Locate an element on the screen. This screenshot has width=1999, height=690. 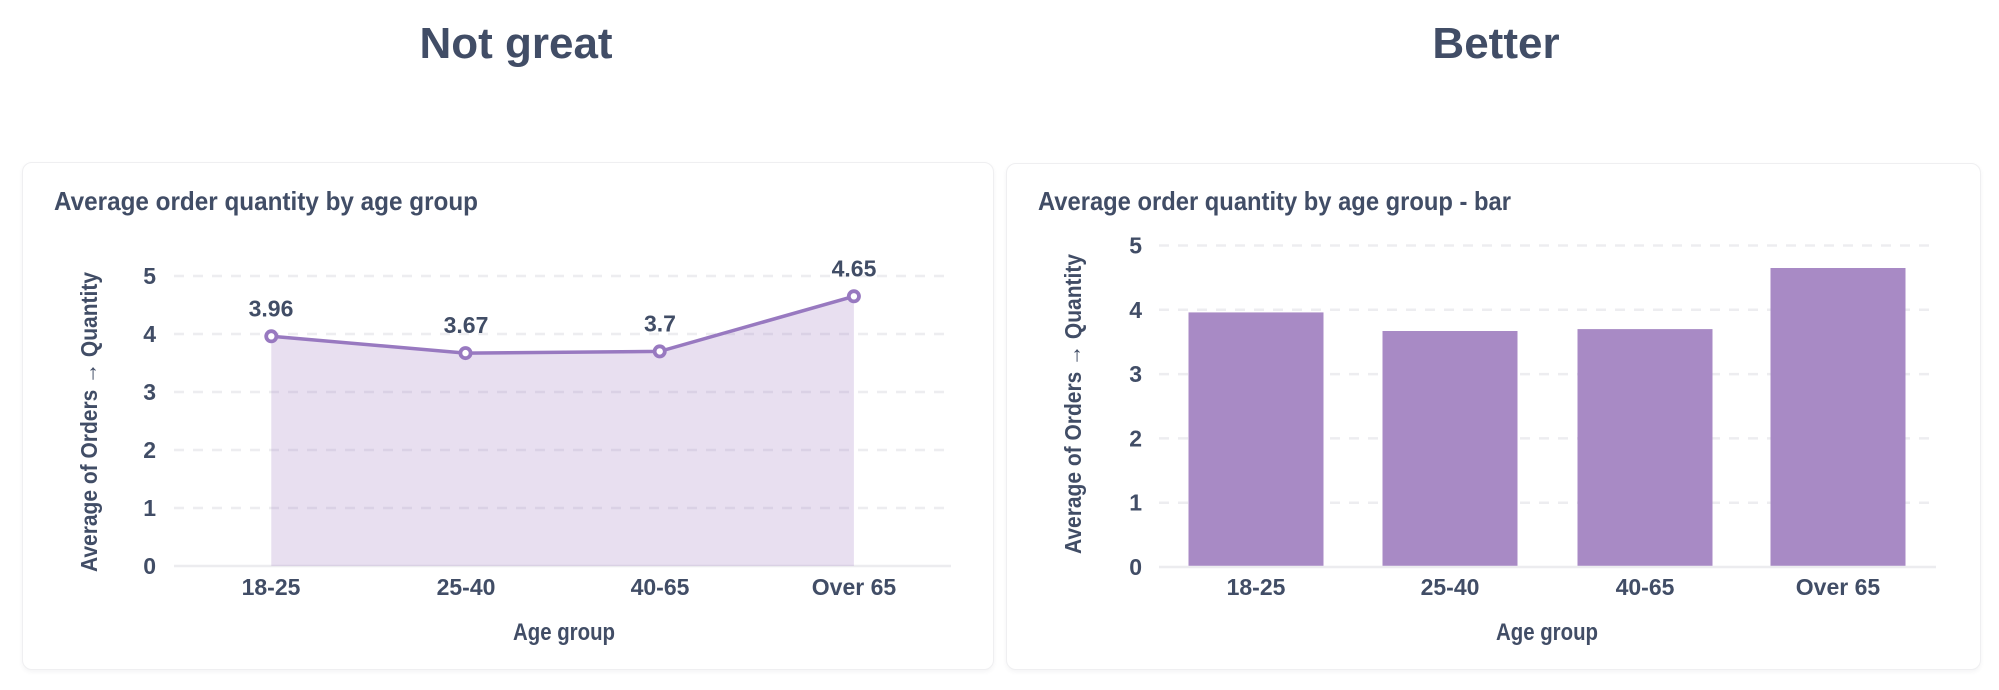
svg-text: 3.67 is located at coordinates (466, 325).